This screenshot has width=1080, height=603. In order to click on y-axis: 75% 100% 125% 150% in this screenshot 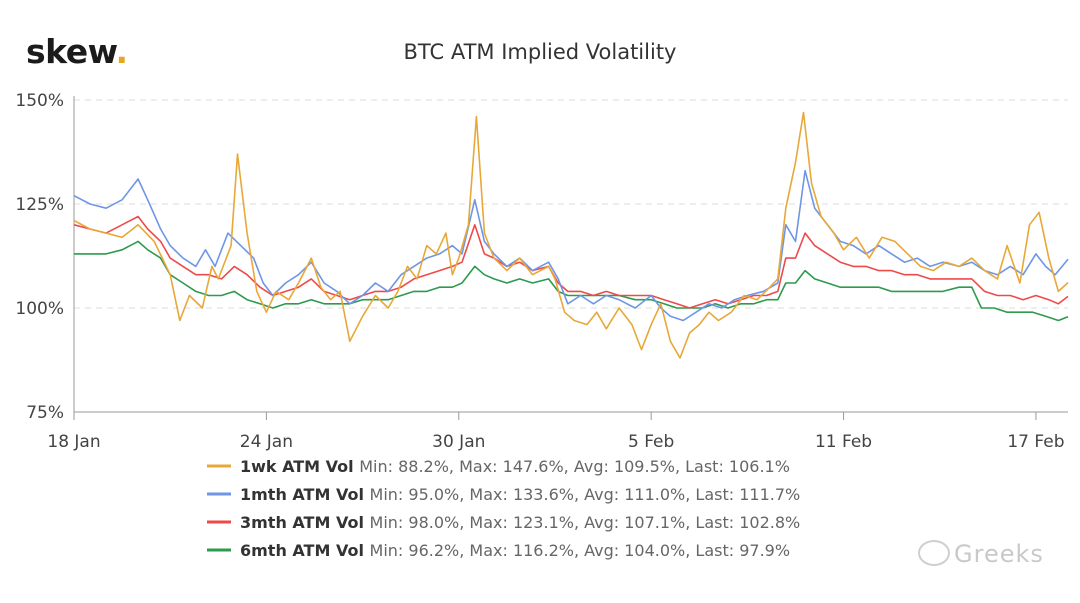, I will do `click(45, 257)`.